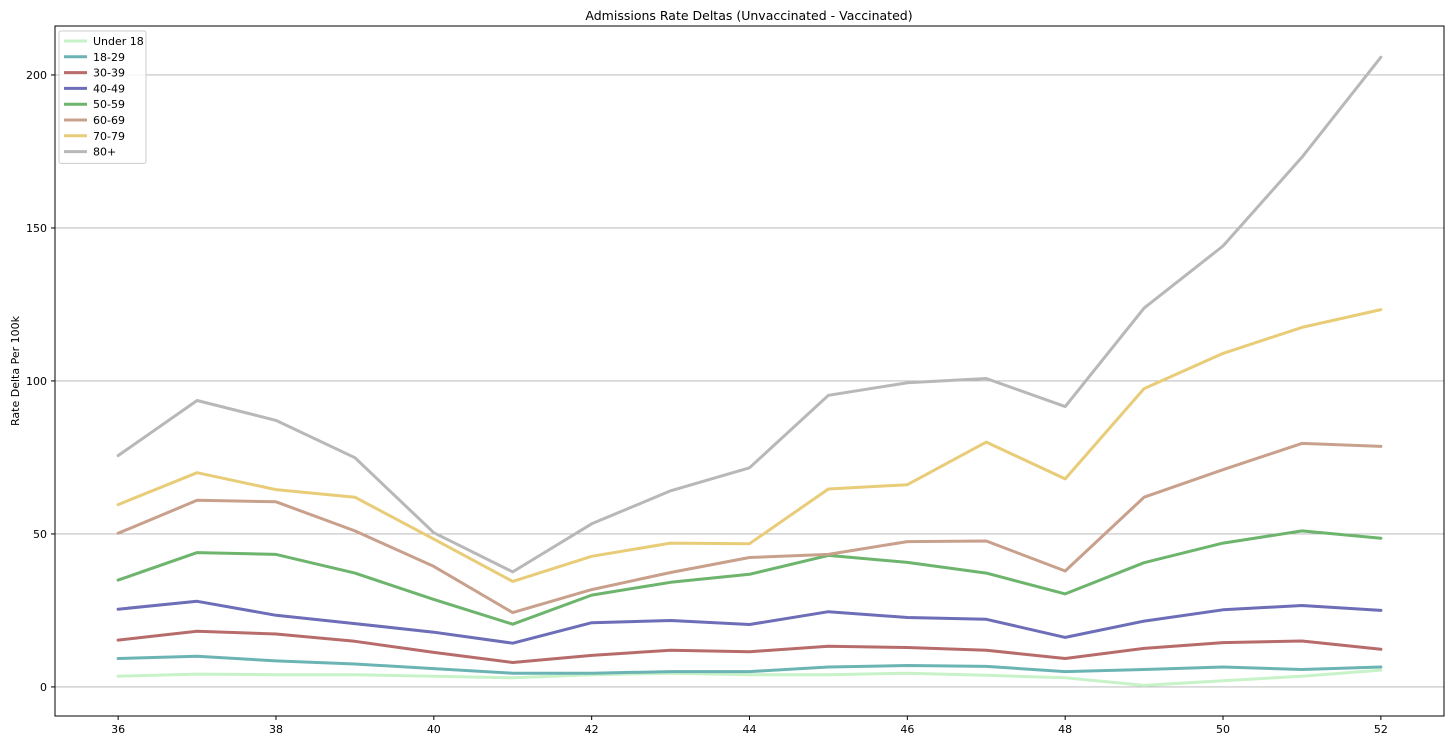  What do you see at coordinates (1223, 729) in the screenshot?
I see `x-tick-label: 50` at bounding box center [1223, 729].